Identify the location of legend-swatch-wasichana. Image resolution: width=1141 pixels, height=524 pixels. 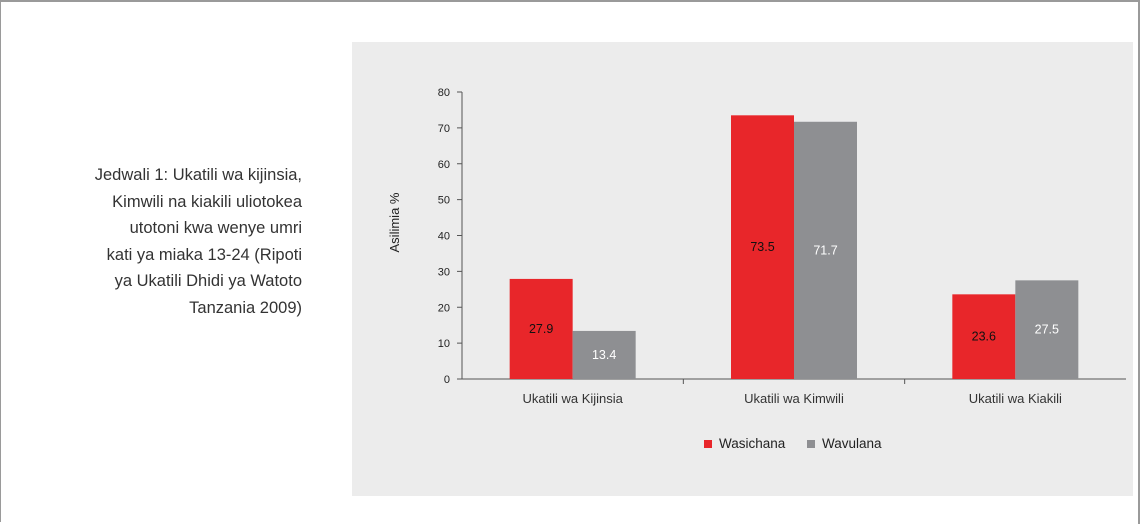
(708, 444).